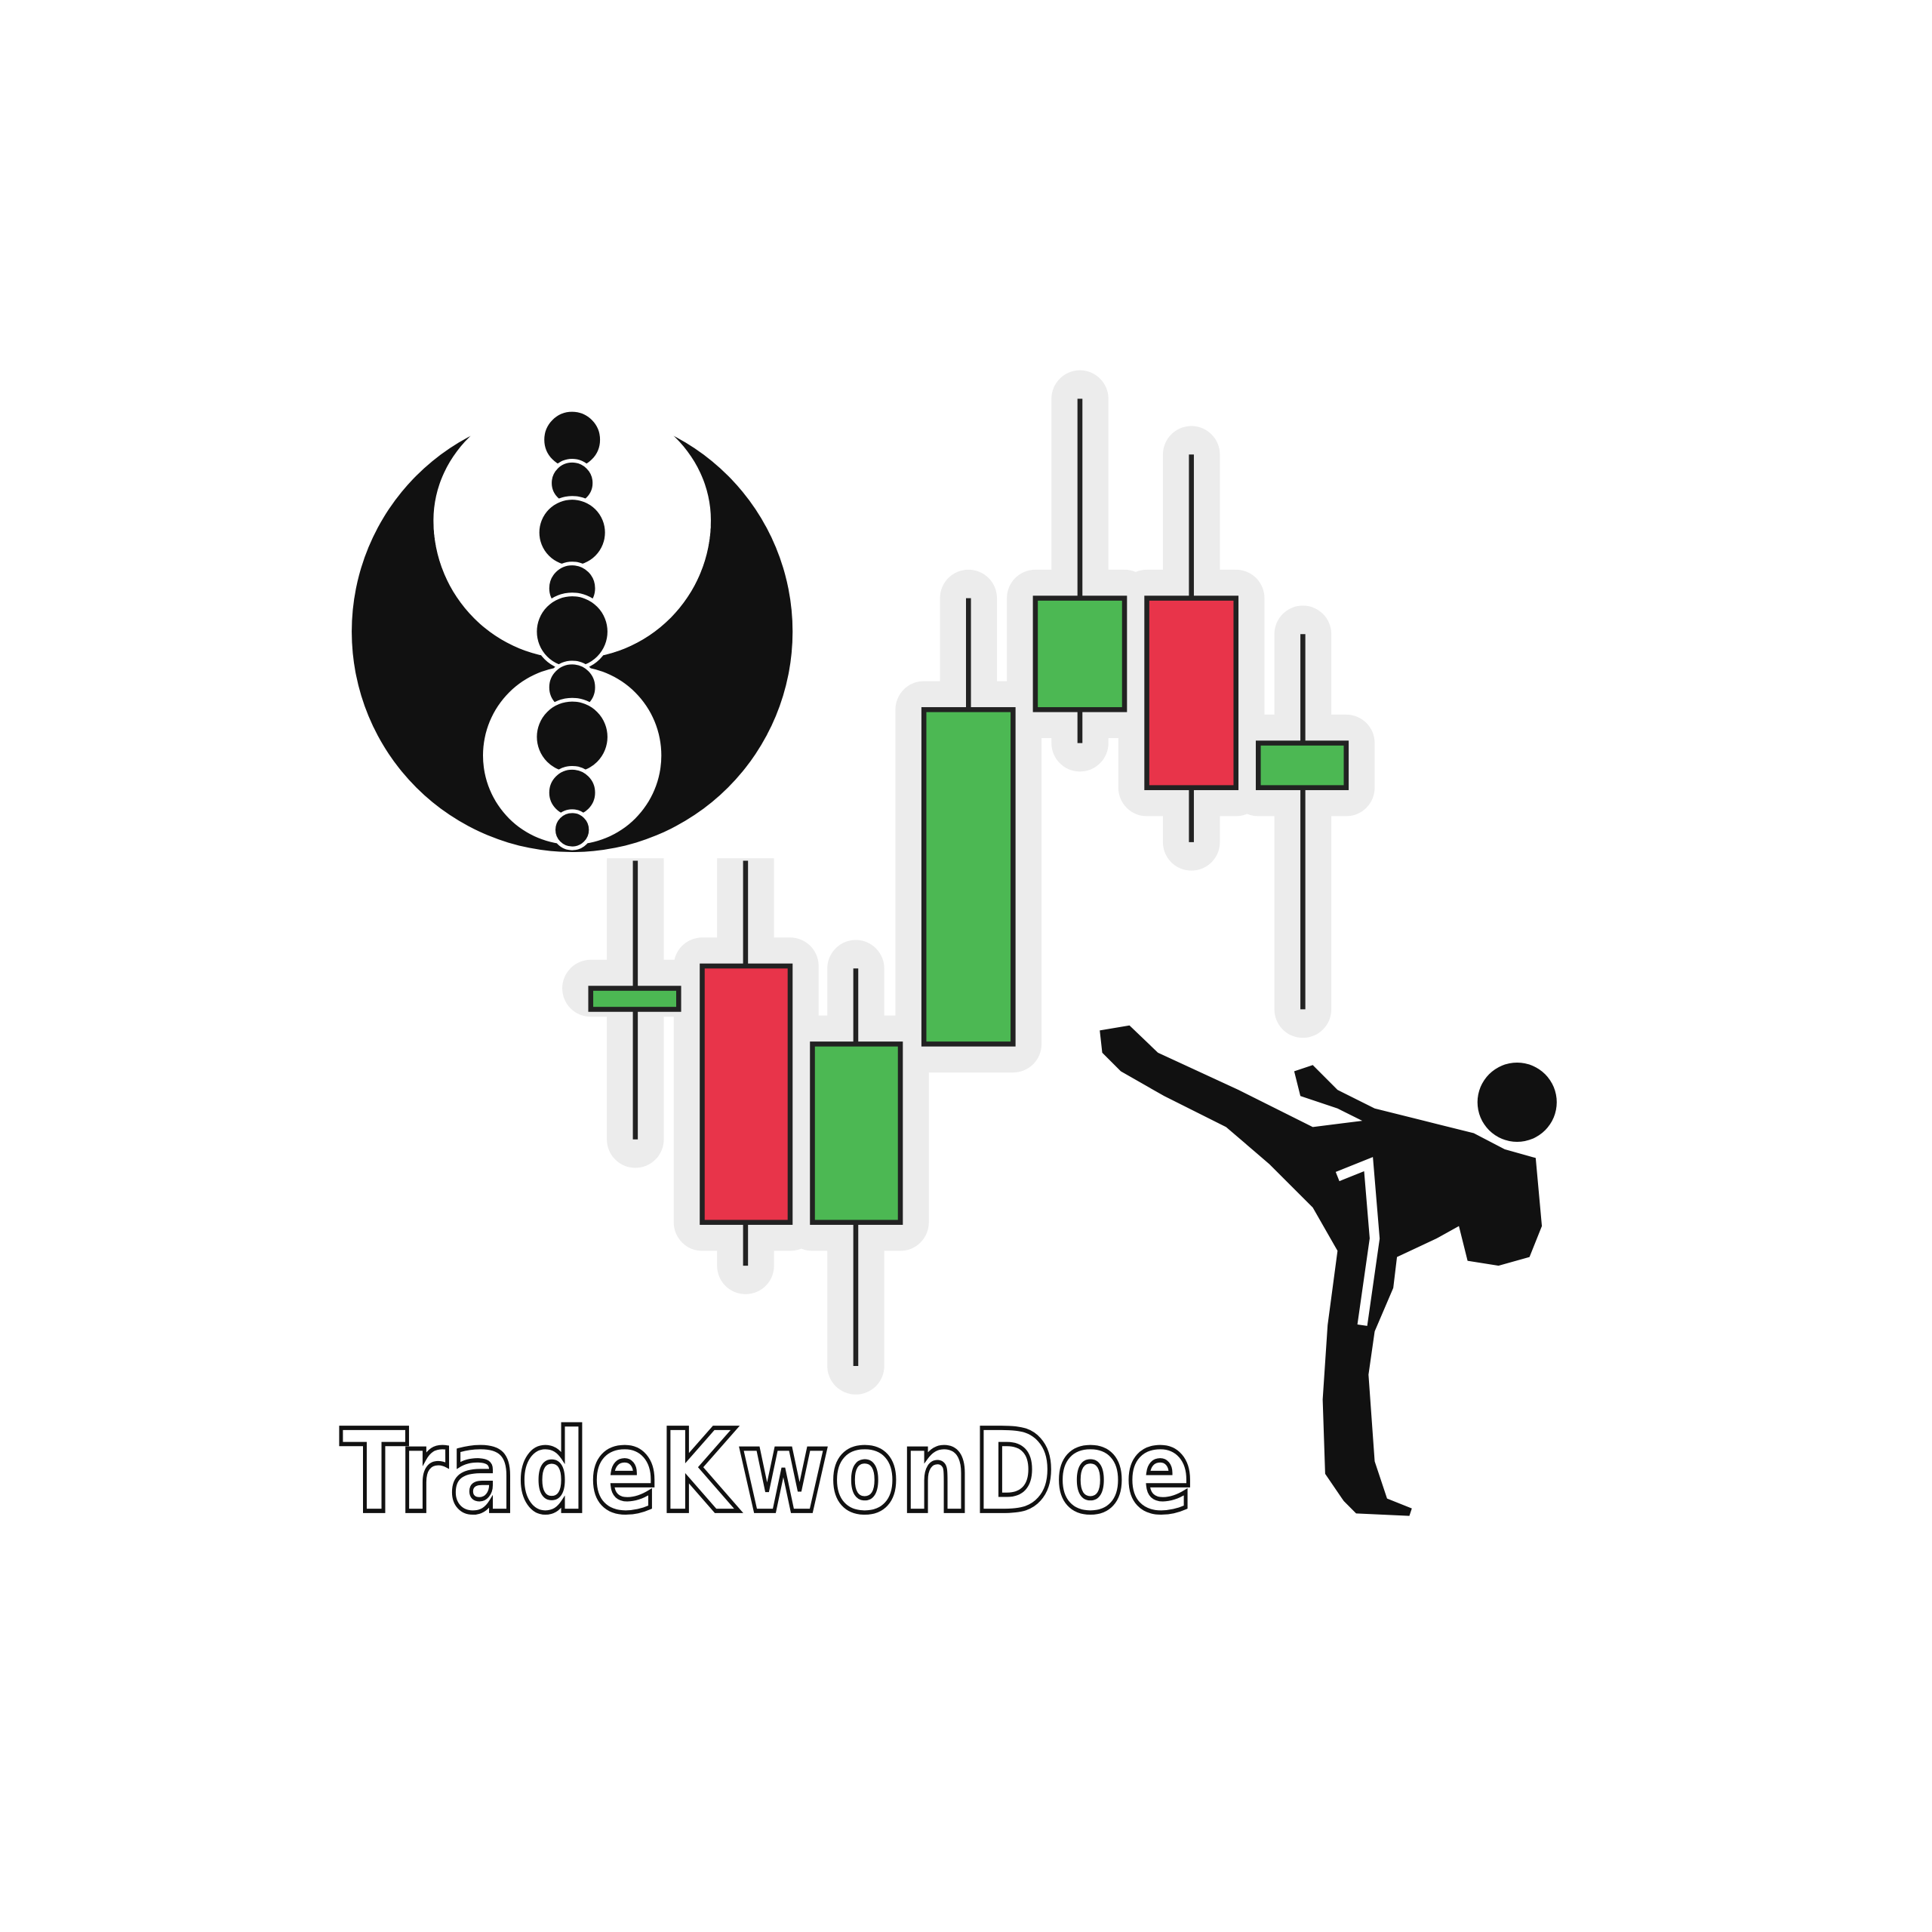 The height and width of the screenshot is (1932, 1932). Describe the element at coordinates (1321, 1270) in the screenshot. I see `kicker-body` at that location.